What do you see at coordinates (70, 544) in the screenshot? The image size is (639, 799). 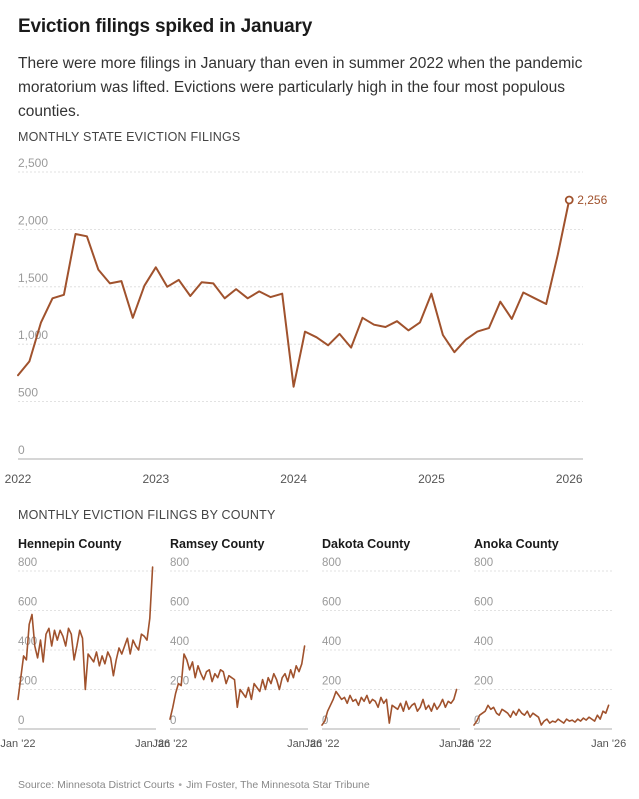 I see `hennepin-title: Hennepin County` at bounding box center [70, 544].